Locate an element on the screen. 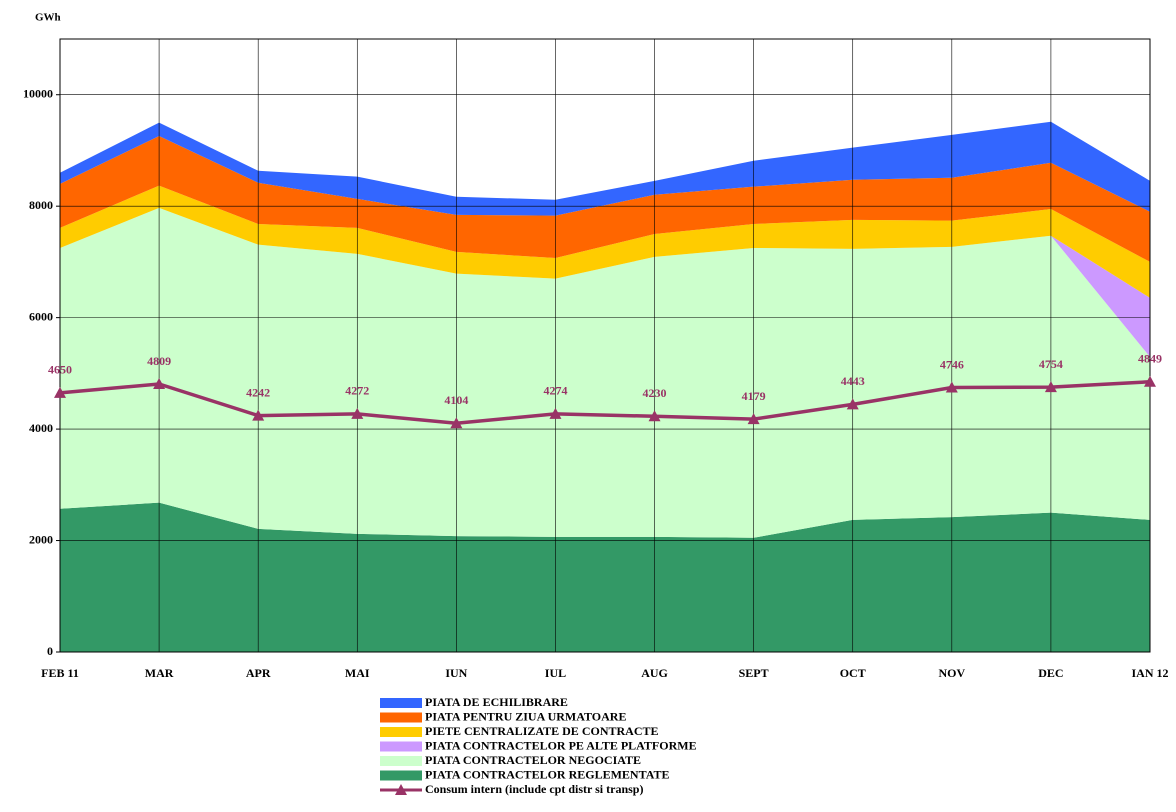 This screenshot has height=812, width=1176. data-label: 4443 is located at coordinates (853, 381).